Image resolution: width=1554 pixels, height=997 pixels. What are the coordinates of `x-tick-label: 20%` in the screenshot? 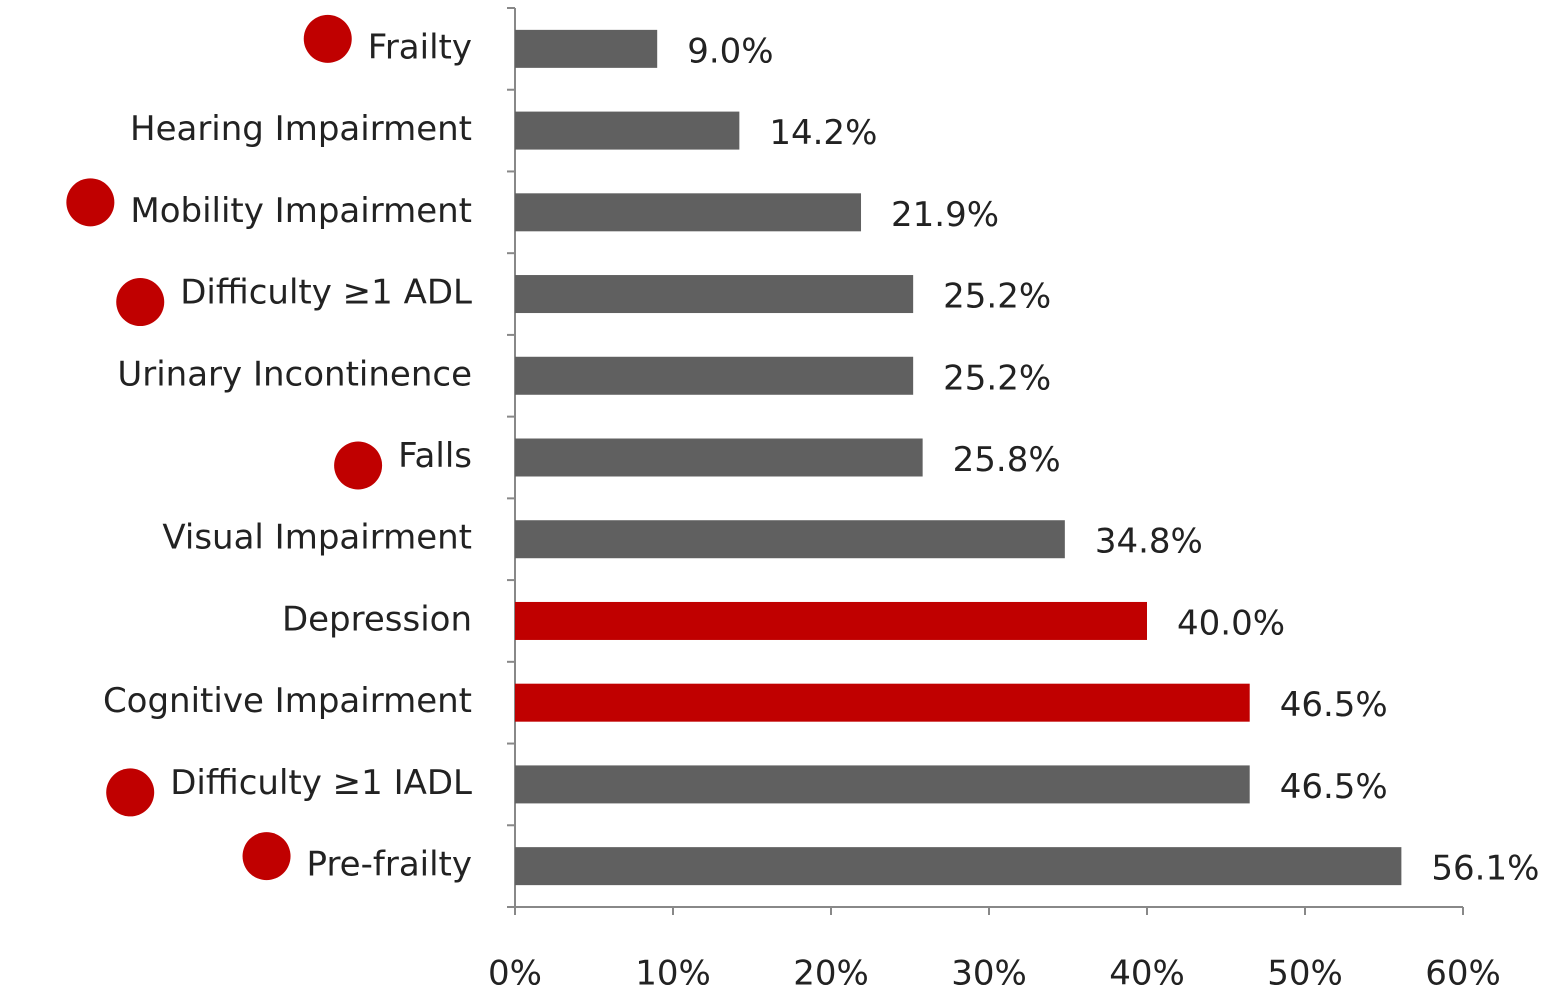 It's located at (831, 974).